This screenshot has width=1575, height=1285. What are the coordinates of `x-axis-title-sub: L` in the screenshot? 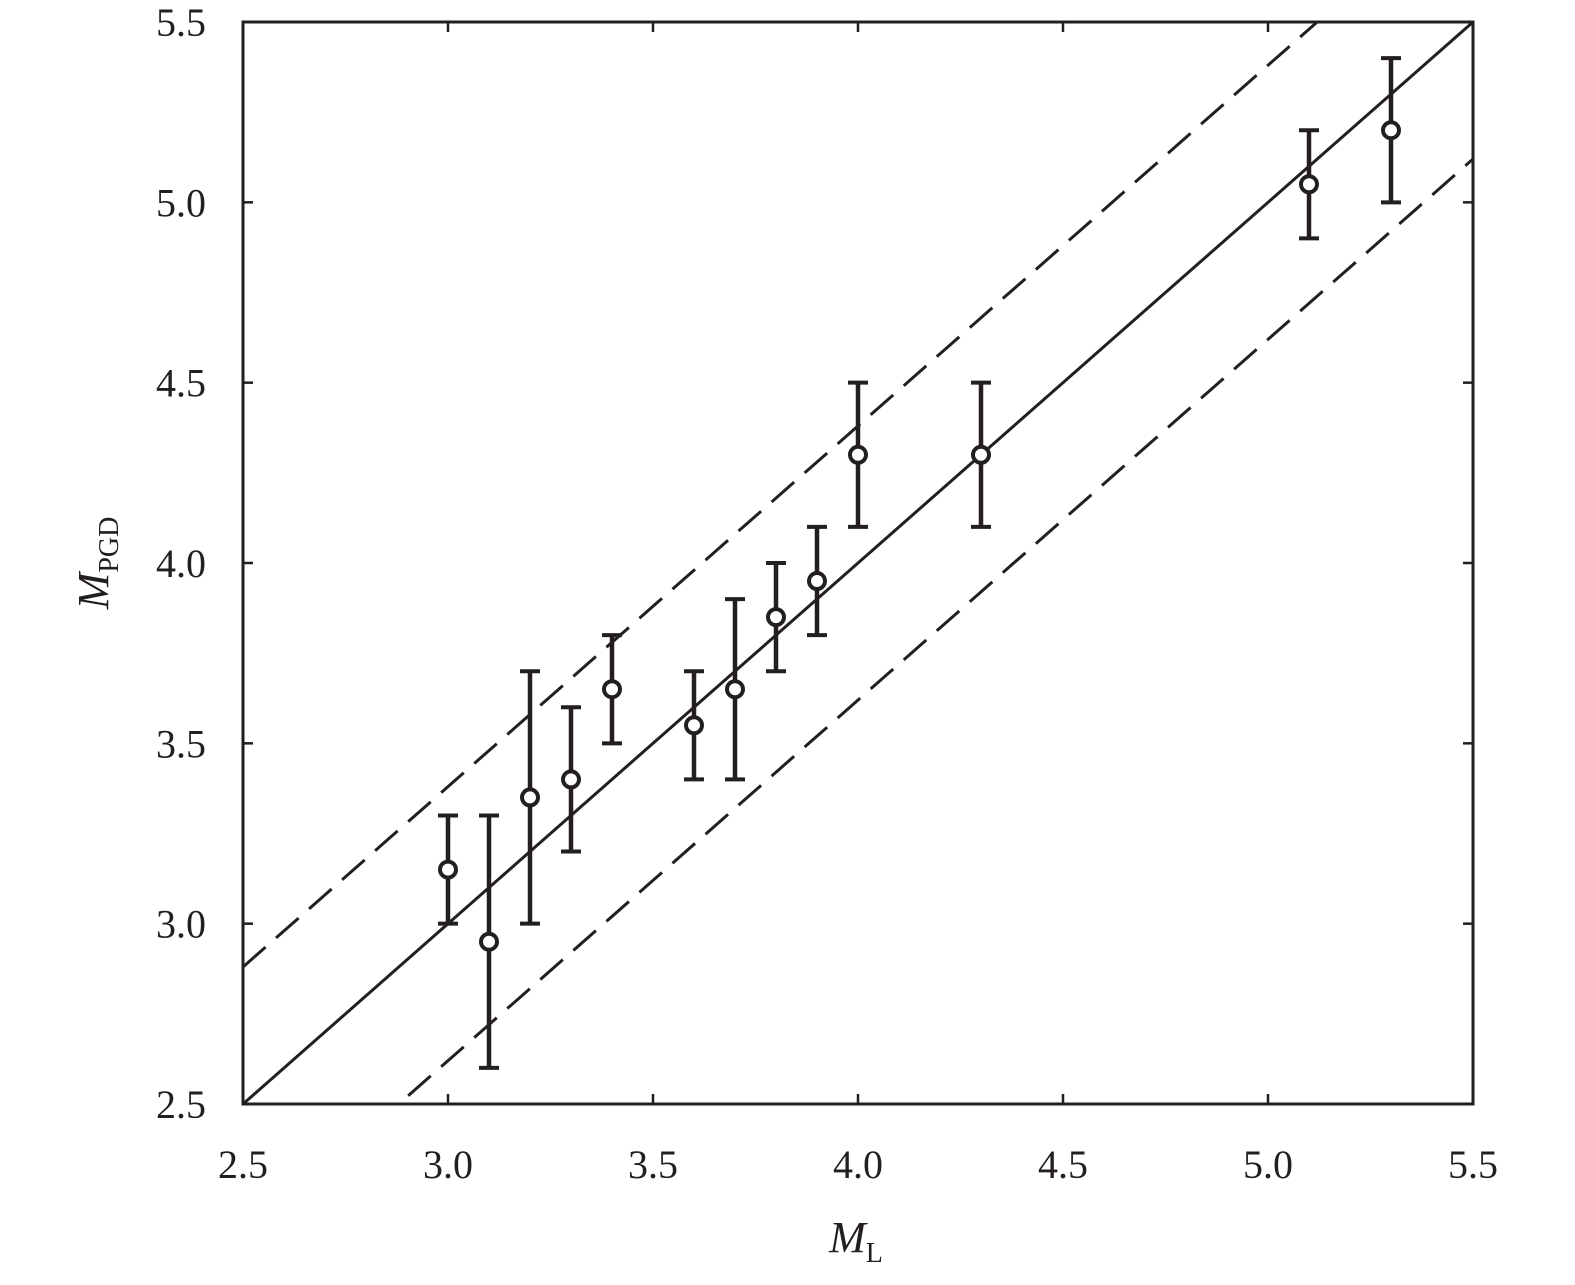 It's located at (874, 1253).